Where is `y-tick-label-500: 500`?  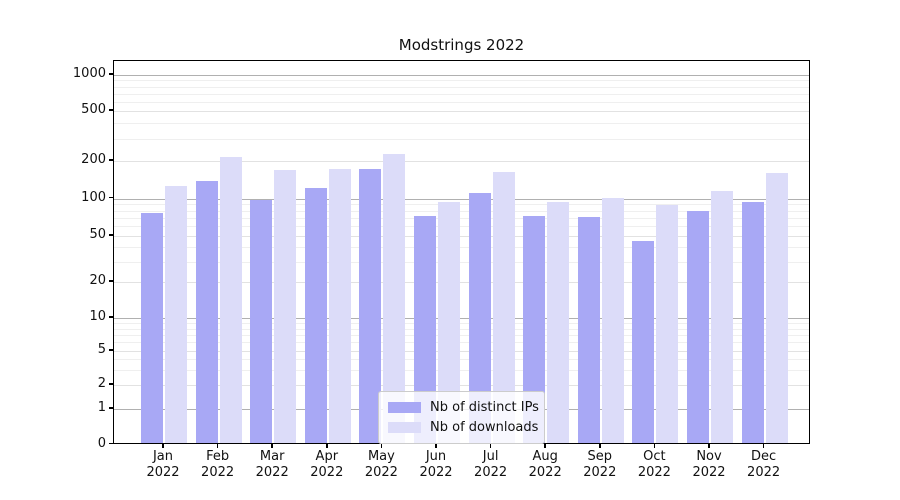
y-tick-label-500: 500 is located at coordinates (93, 109).